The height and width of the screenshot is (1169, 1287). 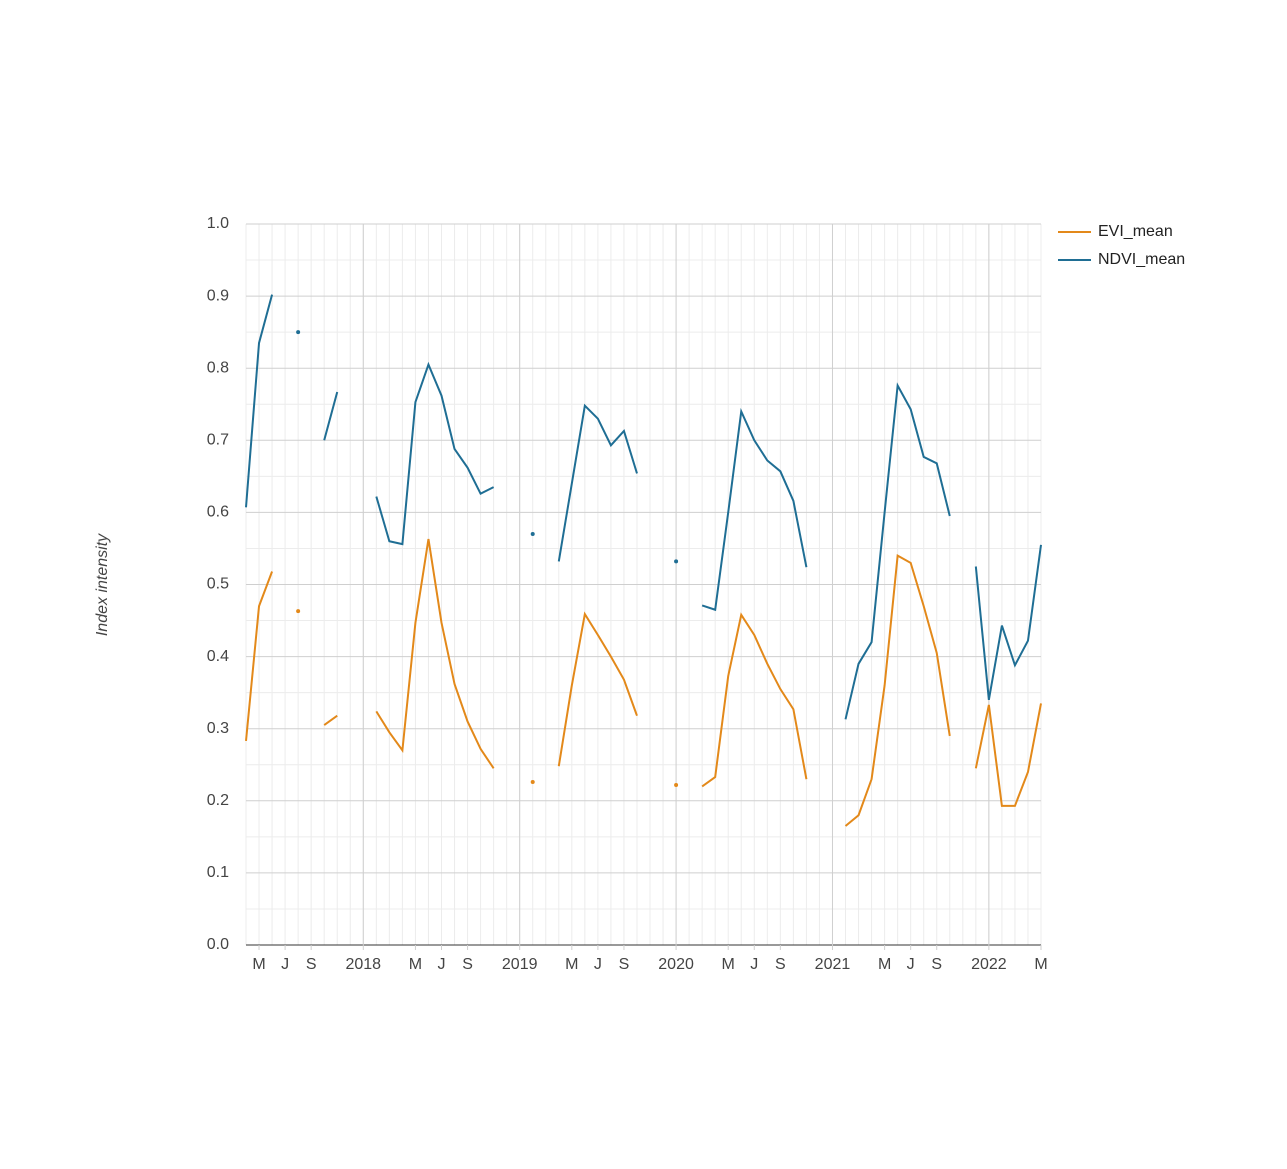 I want to click on x-tick-label: 2019, so click(x=520, y=964).